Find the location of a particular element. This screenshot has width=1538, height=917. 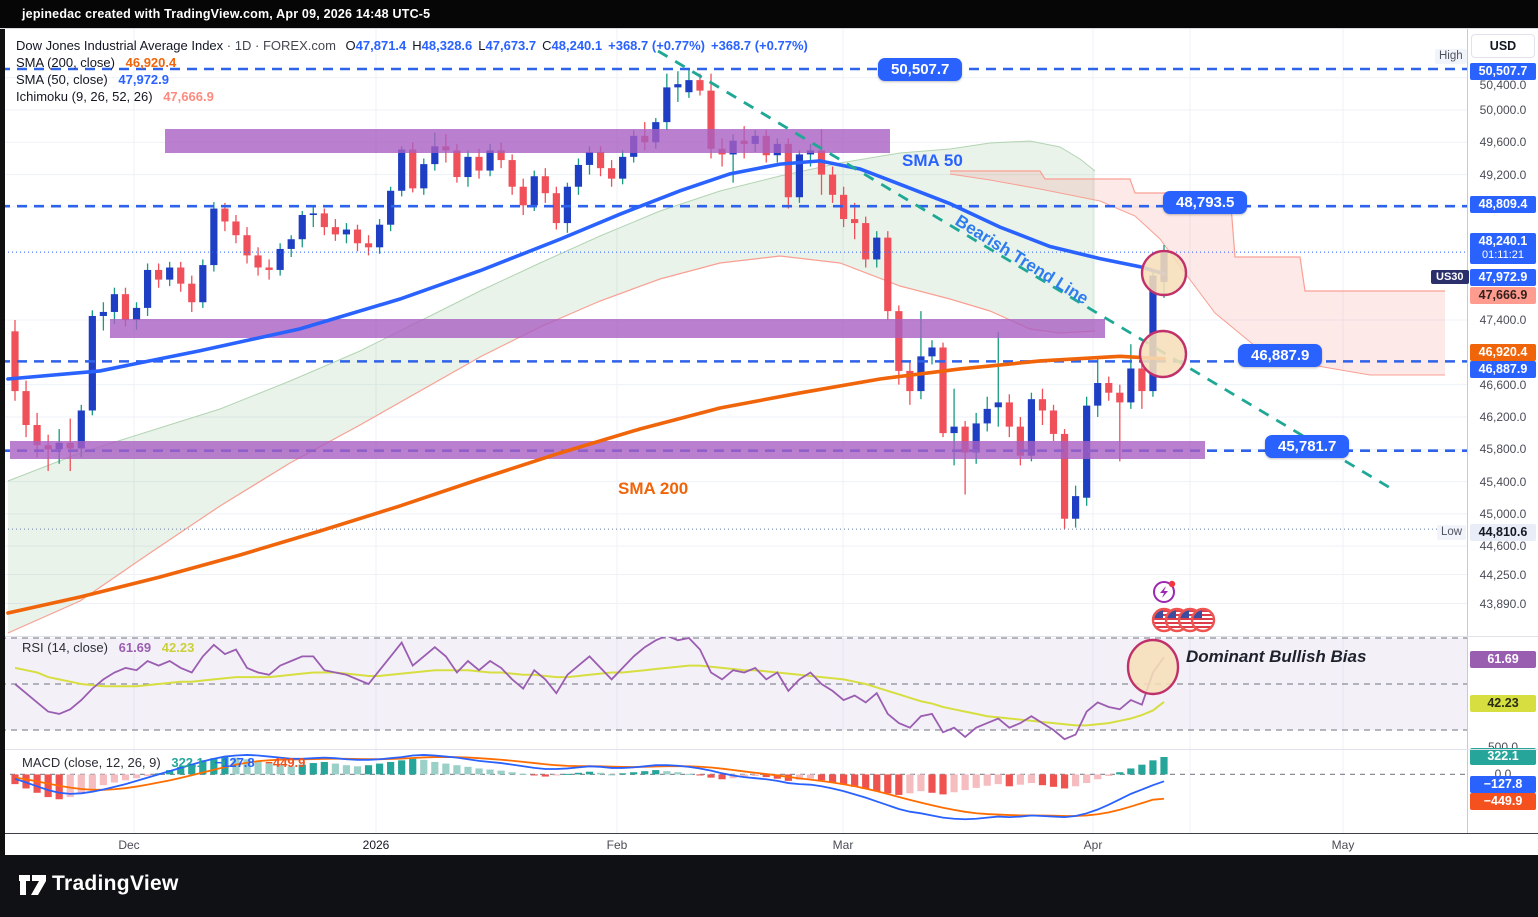

price-tick: 50,000.0 is located at coordinates (1503, 110).